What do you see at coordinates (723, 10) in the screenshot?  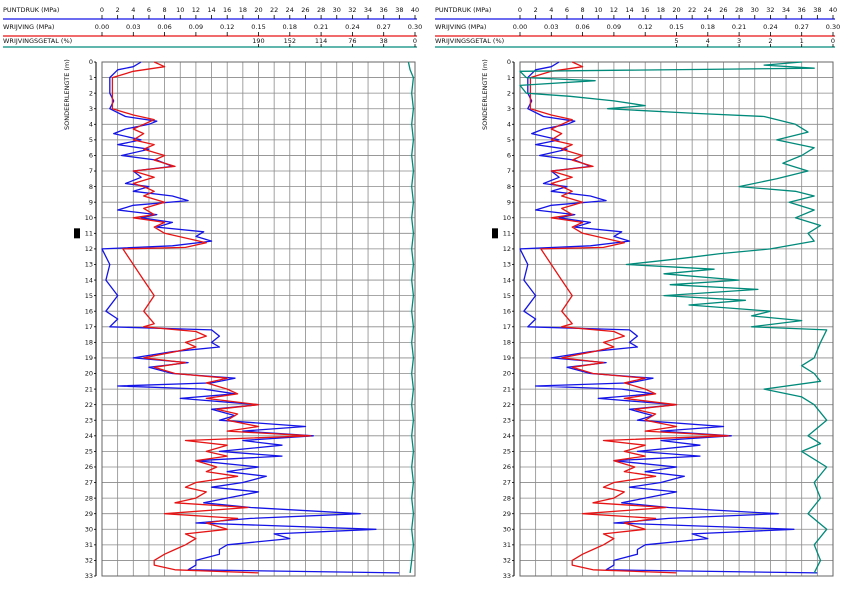 I see `puntdruk-tick-label: 26` at bounding box center [723, 10].